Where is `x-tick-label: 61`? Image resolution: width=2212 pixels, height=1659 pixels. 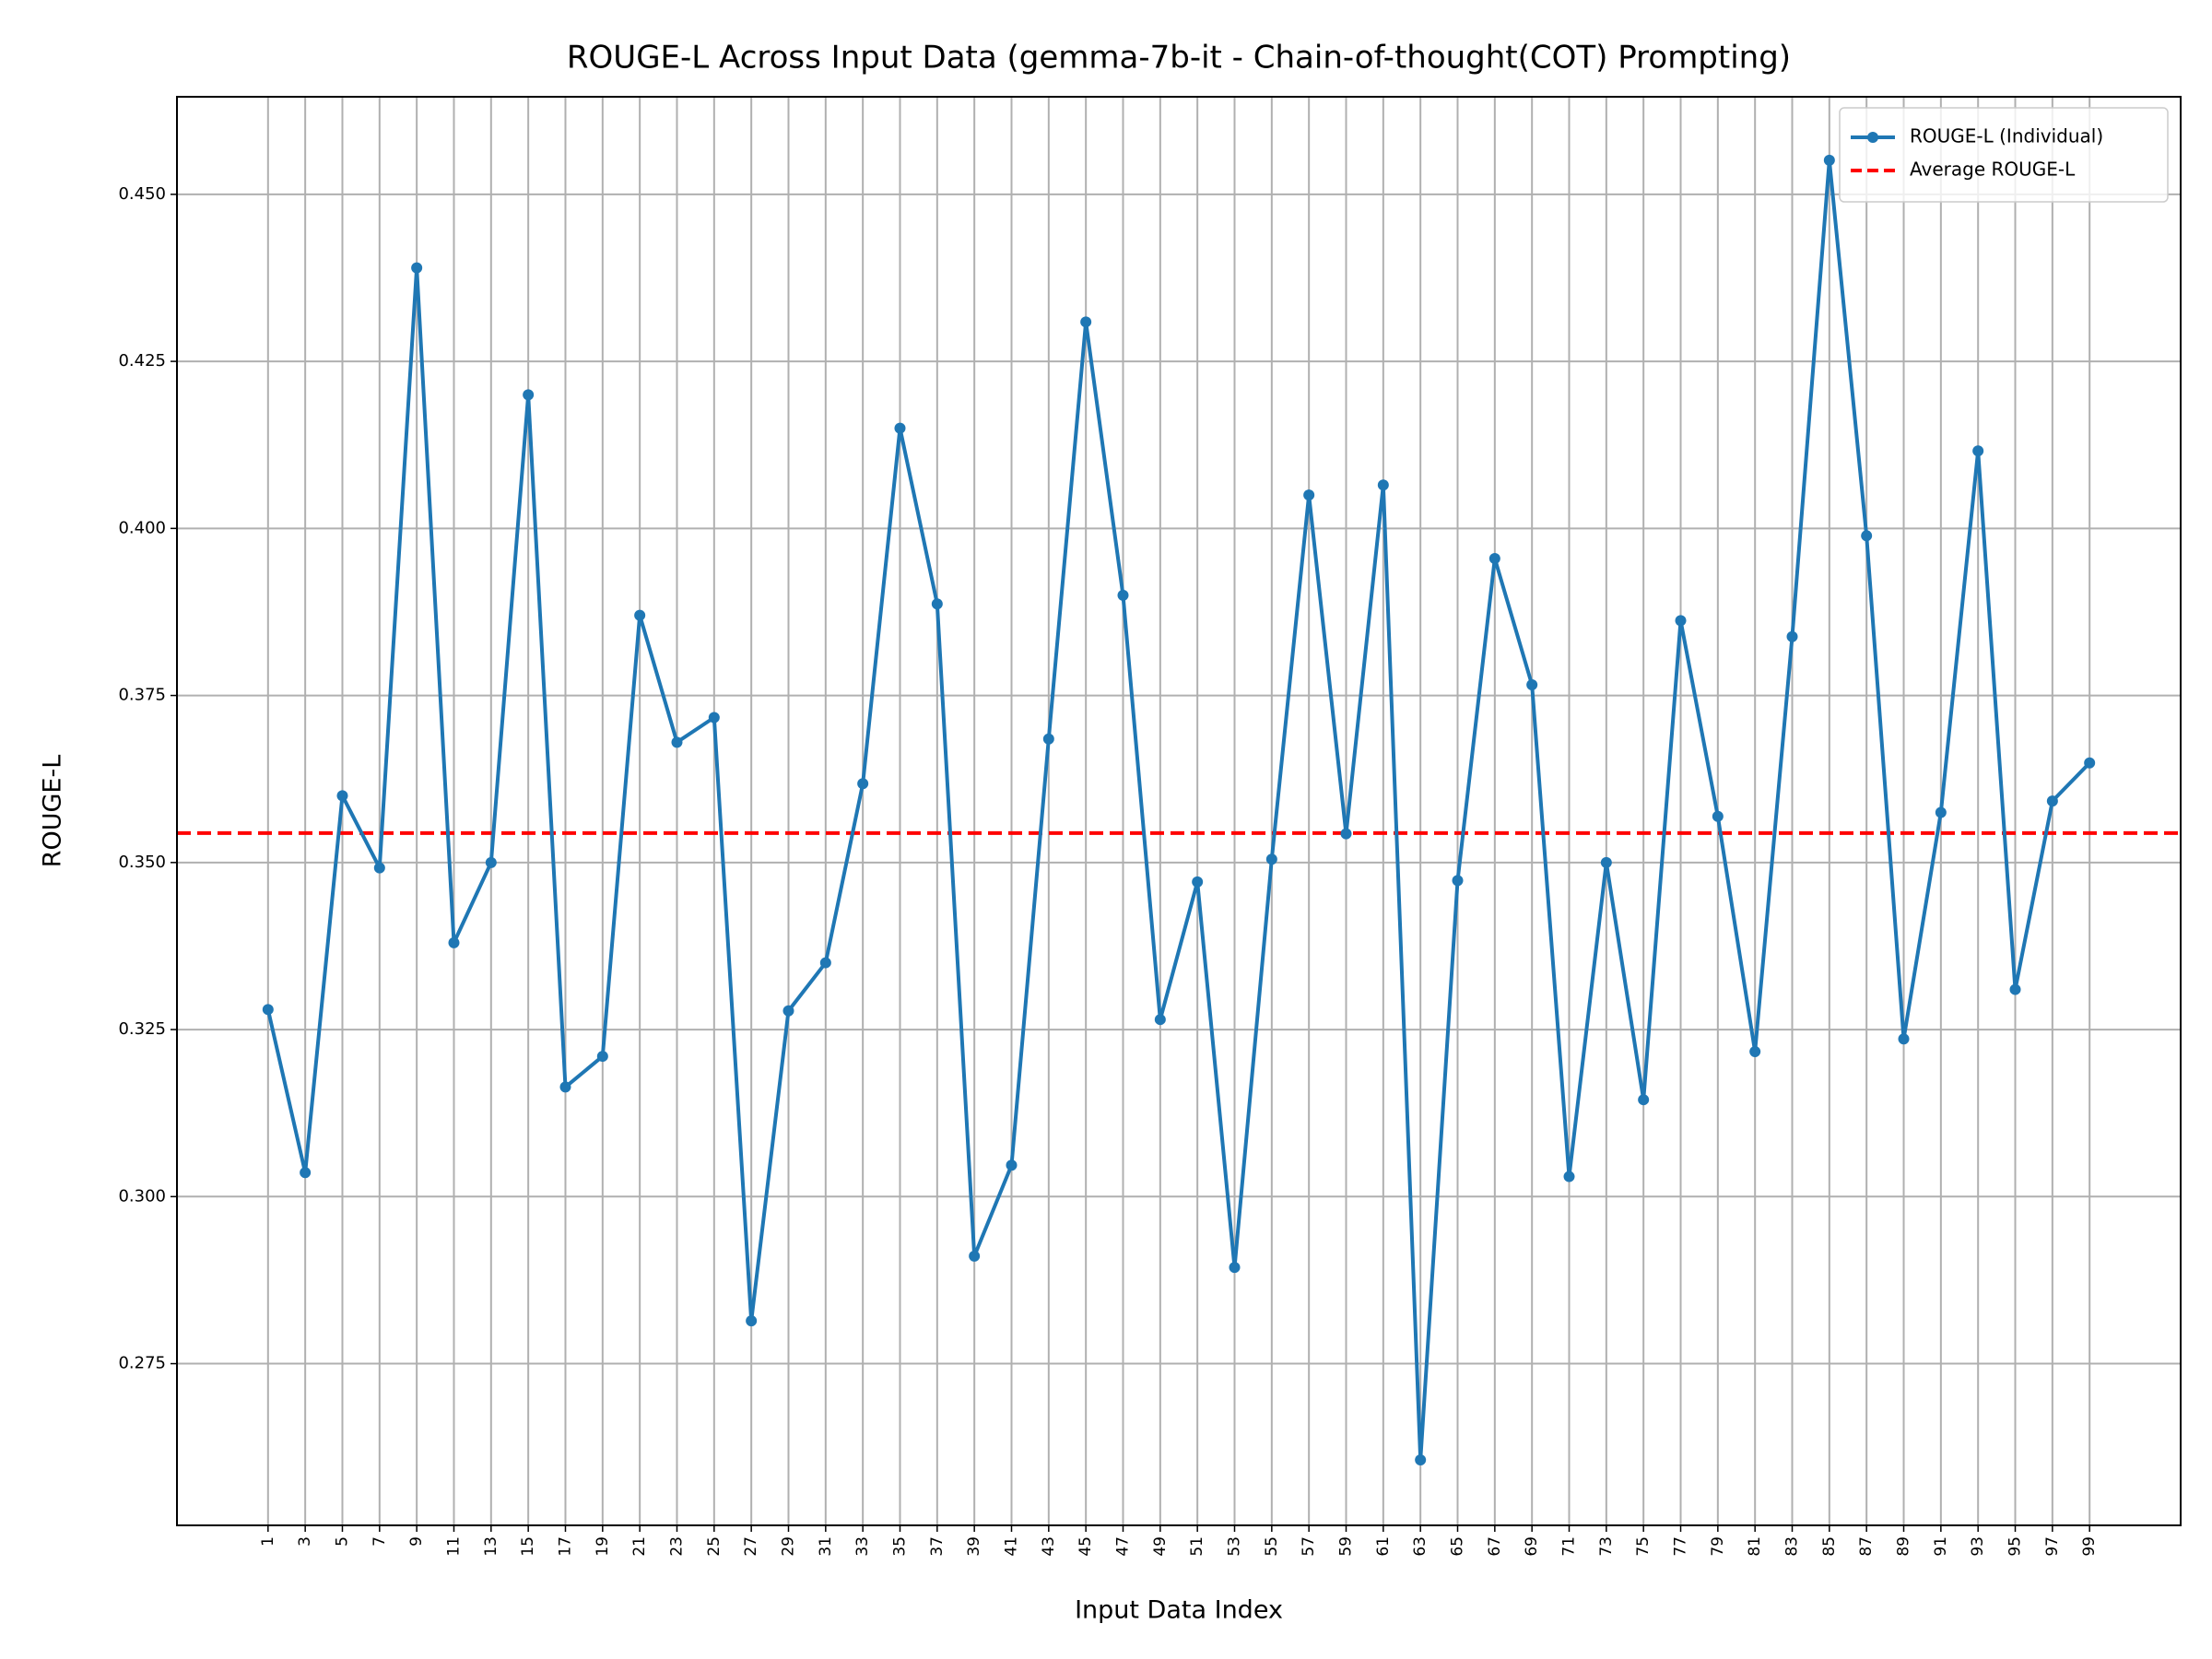
x-tick-label: 61 is located at coordinates (1383, 1546).